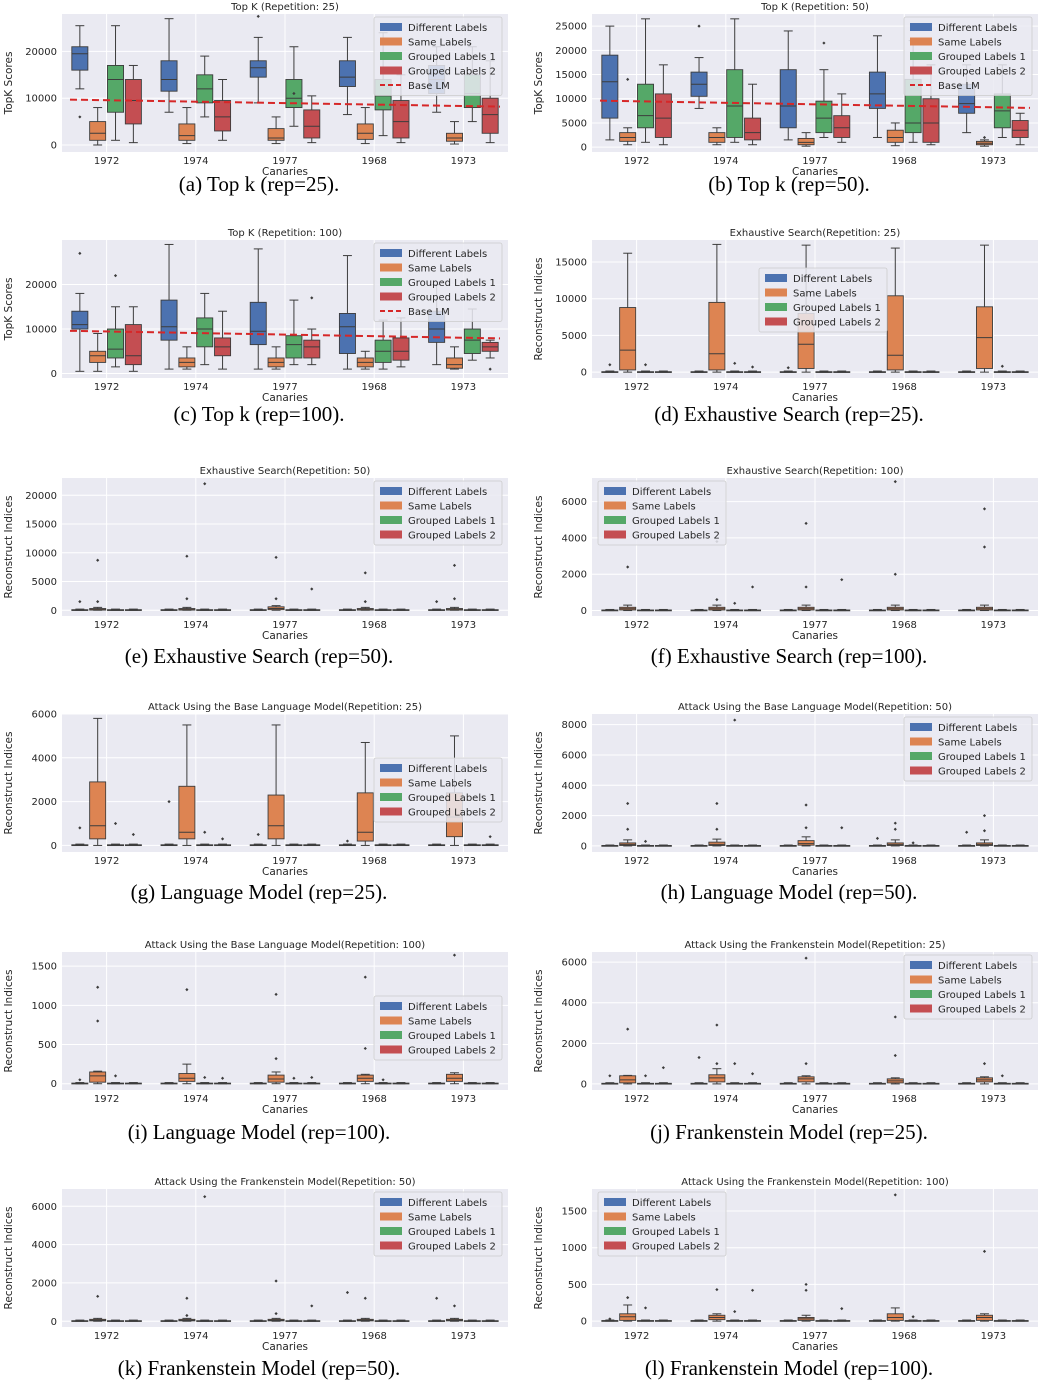 The width and height of the screenshot is (1048, 1386). Describe the element at coordinates (824, 371) in the screenshot. I see `box-grouped-labels-1-1977` at that location.